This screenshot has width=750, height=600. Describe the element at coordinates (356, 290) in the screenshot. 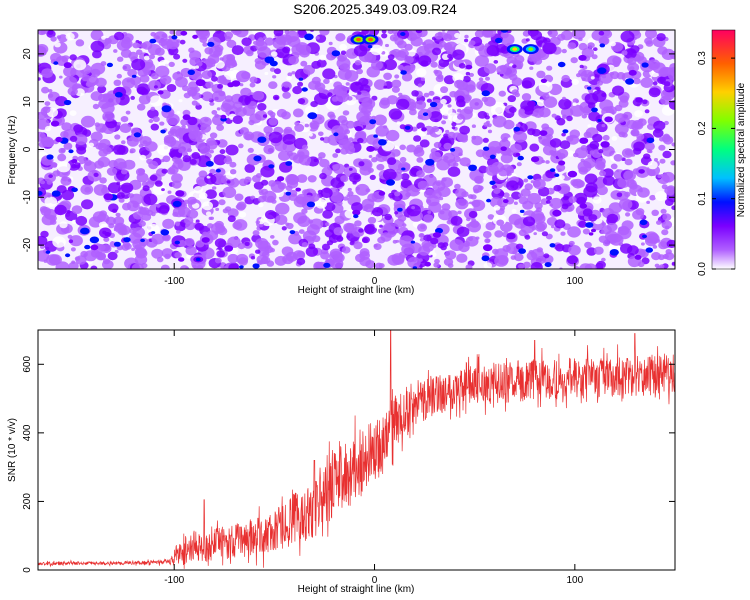

I see `heatmap-xlabel: Height of straight line (km)` at that location.